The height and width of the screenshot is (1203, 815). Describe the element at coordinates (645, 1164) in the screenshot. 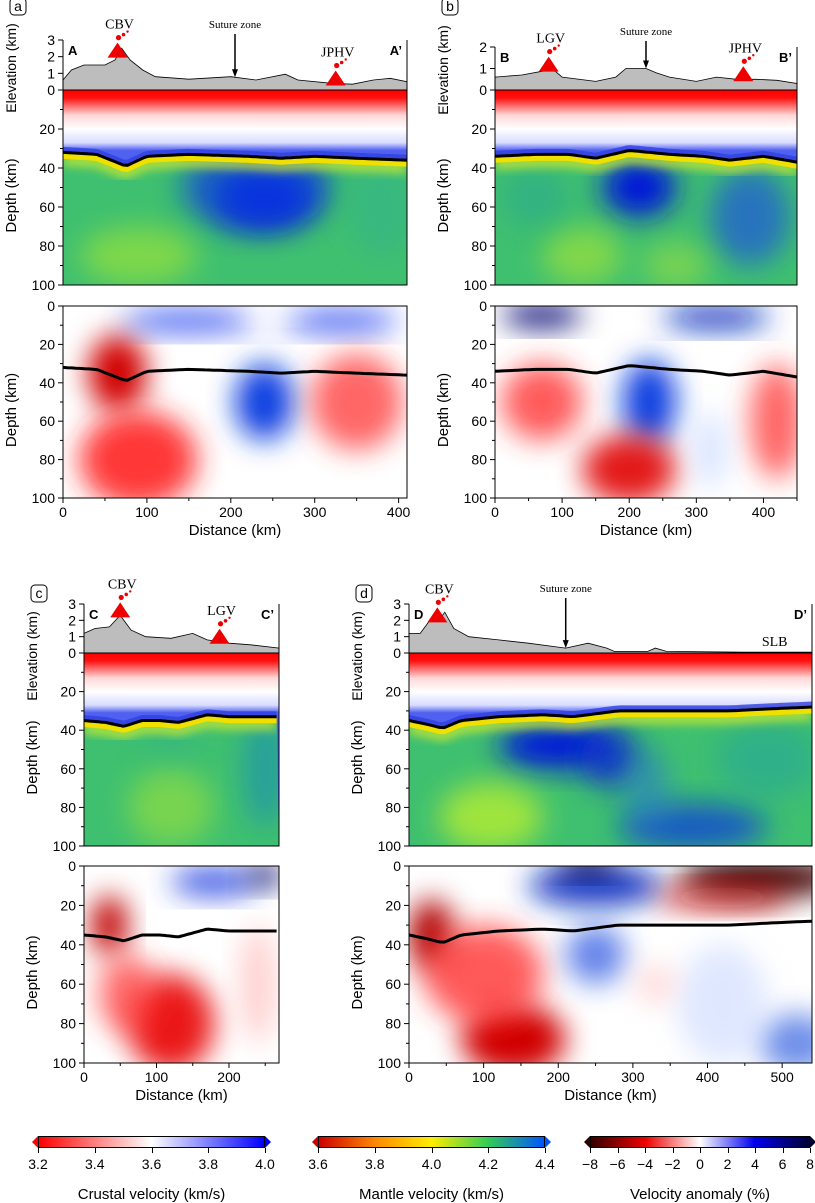

I see `colorbar-tick-label: −4` at that location.